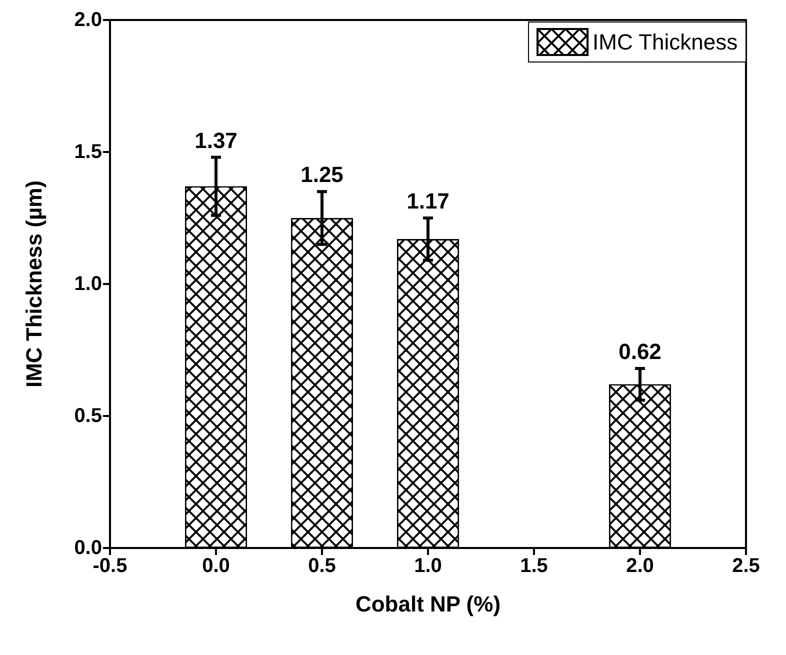  Describe the element at coordinates (640, 351) in the screenshot. I see `data-label: 0.62` at that location.